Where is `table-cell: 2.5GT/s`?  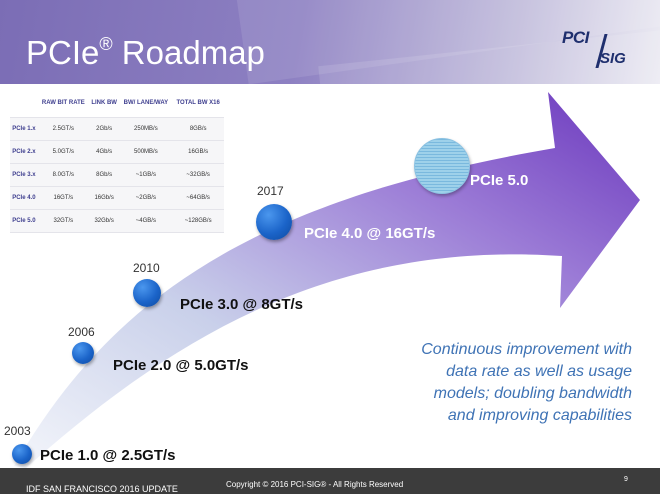
table-cell: 2.5GT/s is located at coordinates (63, 129).